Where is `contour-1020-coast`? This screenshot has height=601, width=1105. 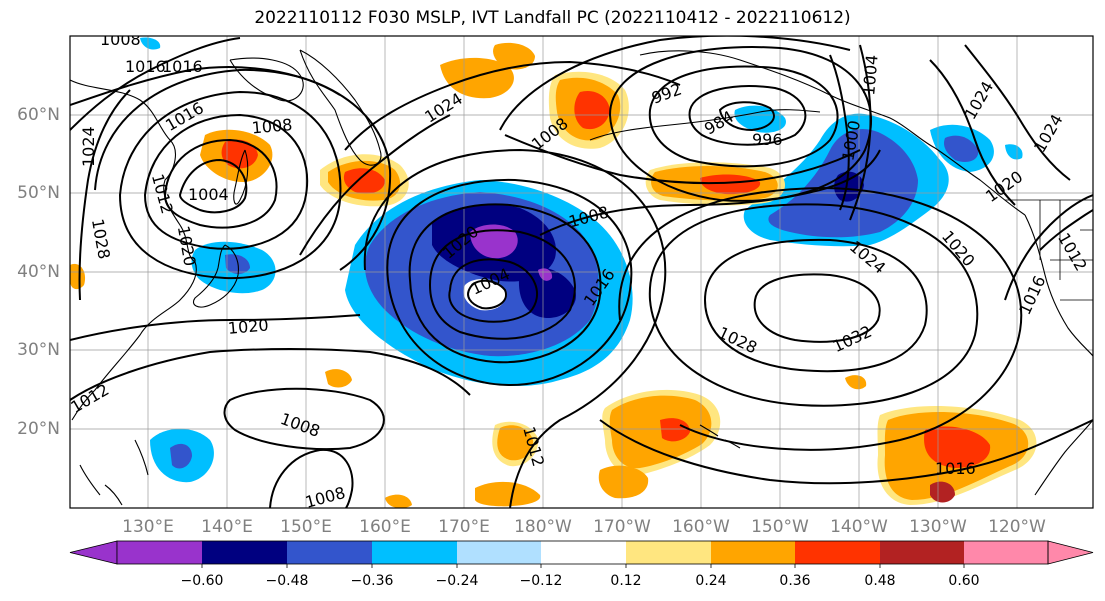
contour-1020-coast is located at coordinates (972, 132).